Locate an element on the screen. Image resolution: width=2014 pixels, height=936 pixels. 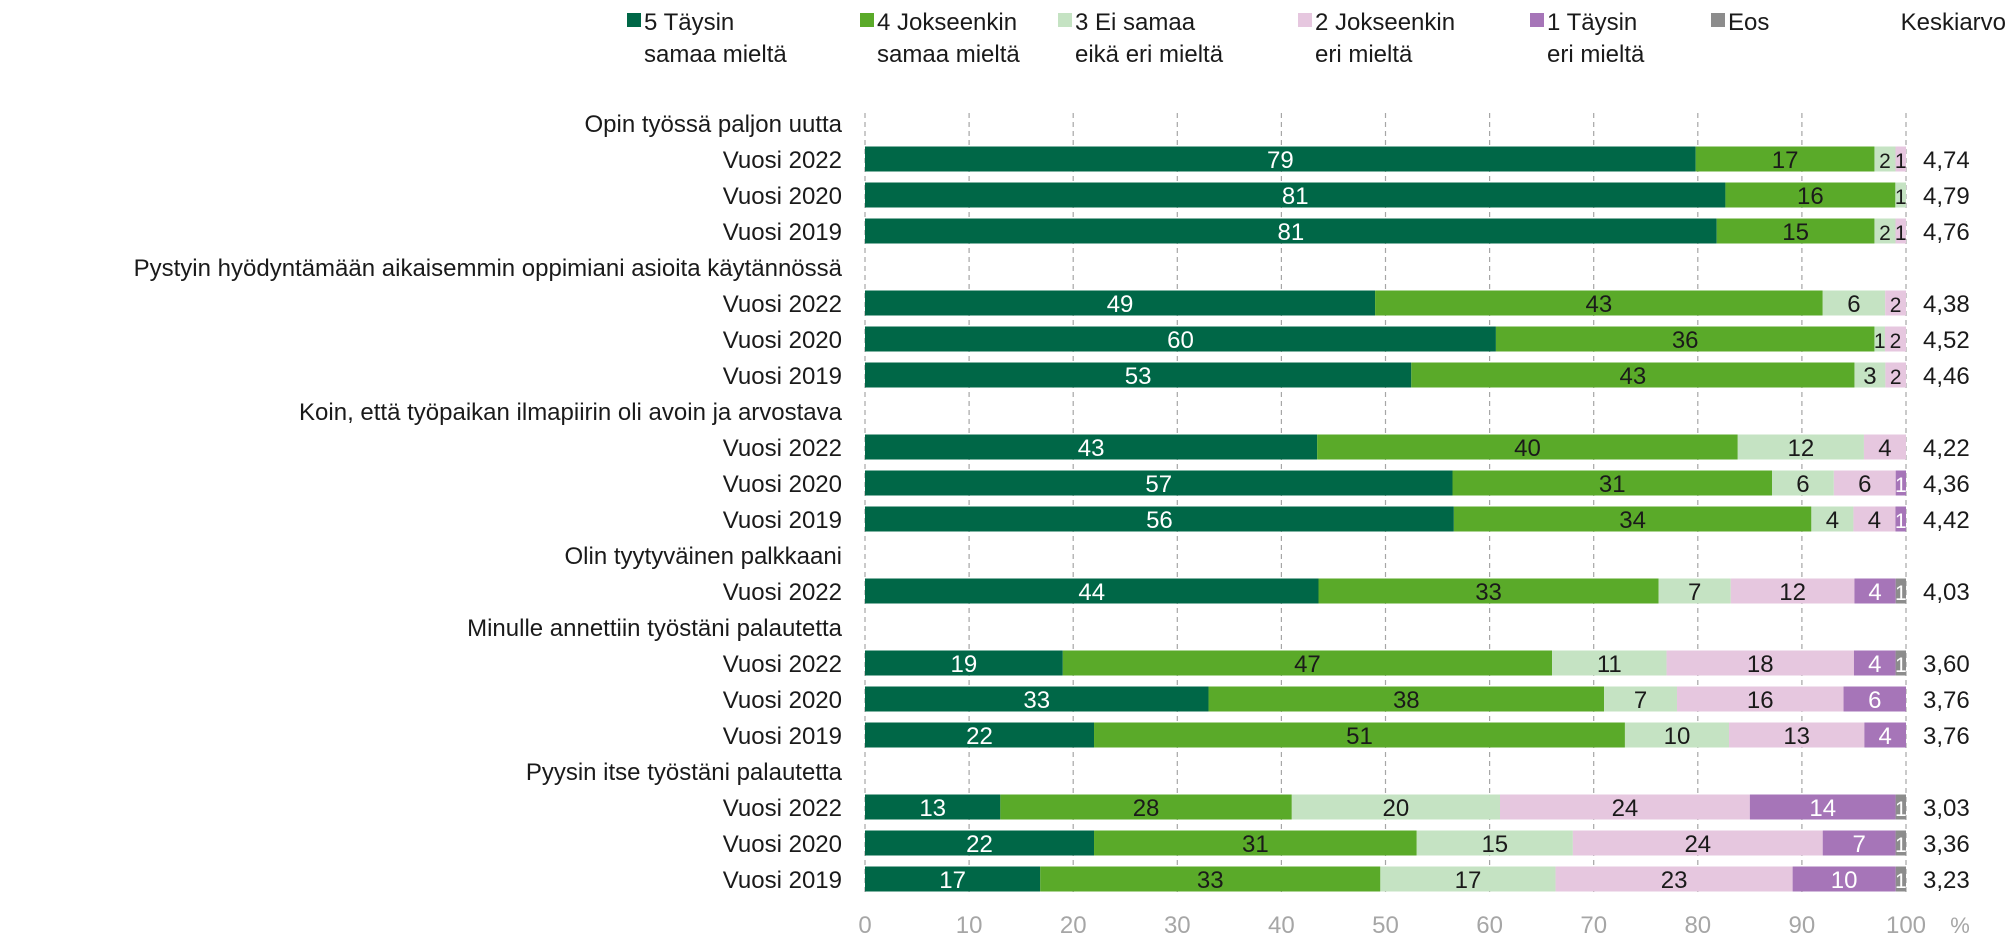
row-label-2-1: Vuosi 2022 is located at coordinates (782, 304).